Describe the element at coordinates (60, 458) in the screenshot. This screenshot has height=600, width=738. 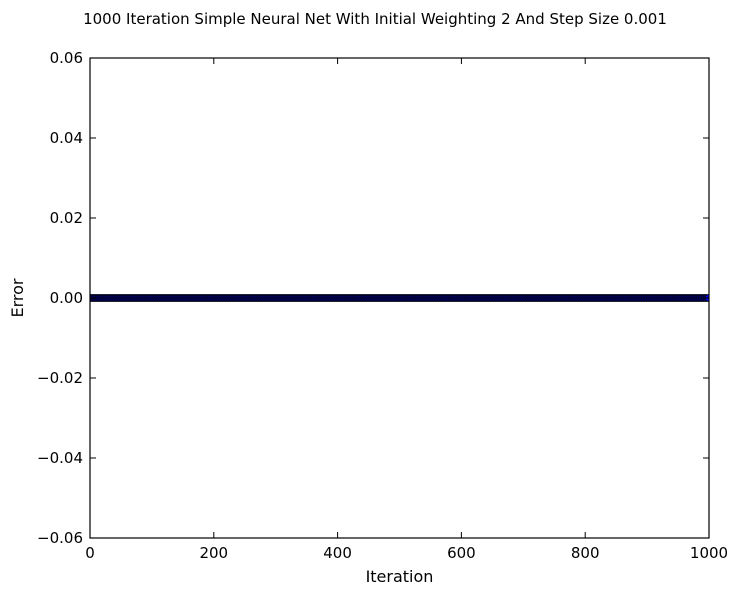
I see `y-tick-label: −0.04` at that location.